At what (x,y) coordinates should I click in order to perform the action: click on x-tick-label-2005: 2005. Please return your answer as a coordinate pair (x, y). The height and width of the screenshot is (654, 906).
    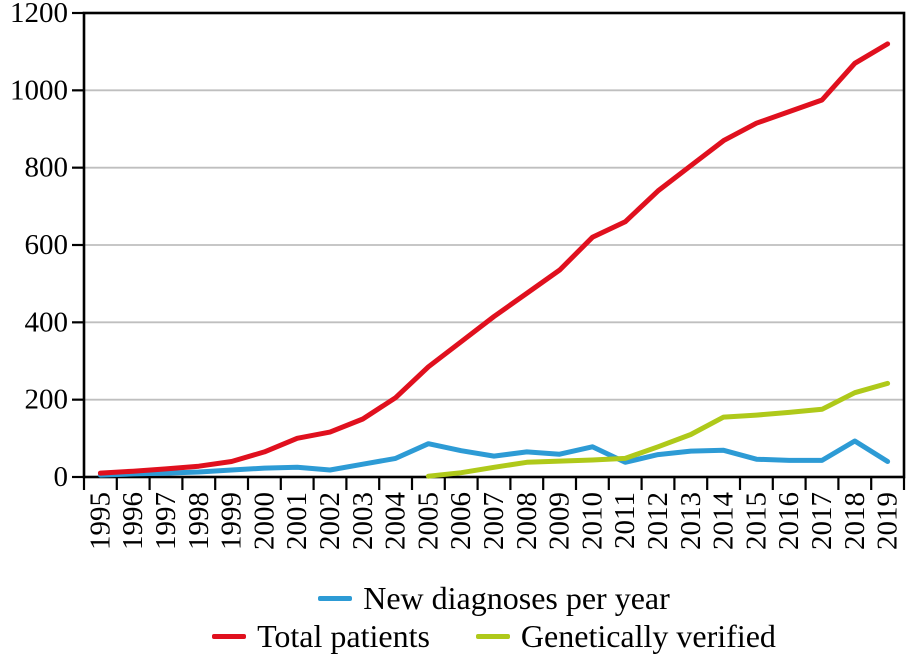
    Looking at the image, I should click on (428, 521).